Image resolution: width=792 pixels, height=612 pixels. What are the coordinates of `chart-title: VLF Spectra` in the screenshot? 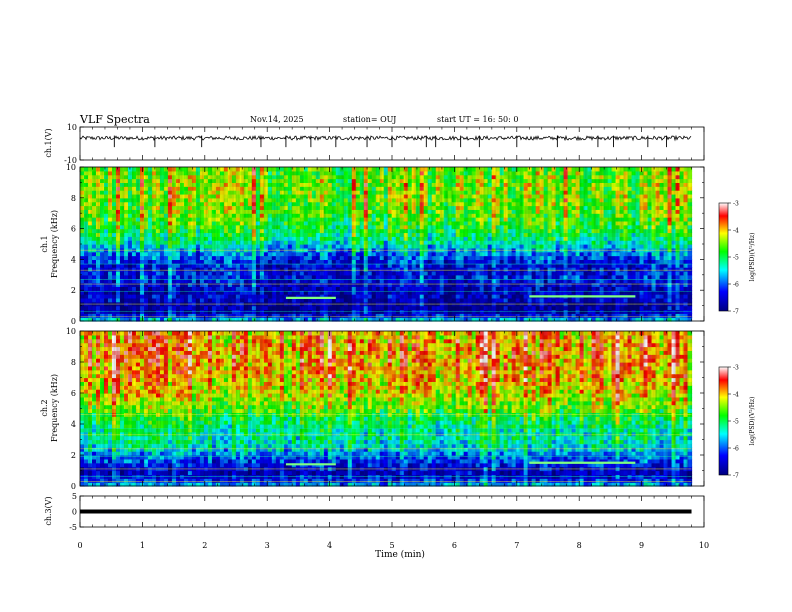 It's located at (115, 119).